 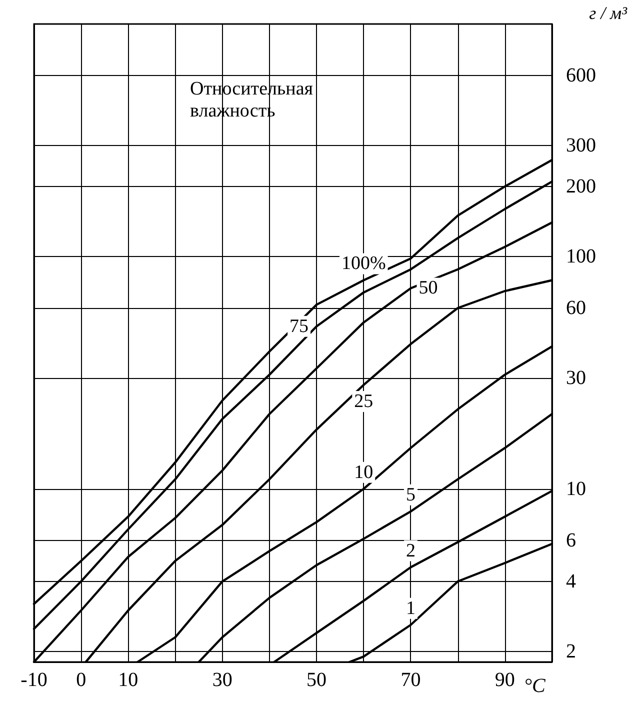 What do you see at coordinates (81, 680) in the screenshot?
I see `x-tick-label: 0` at bounding box center [81, 680].